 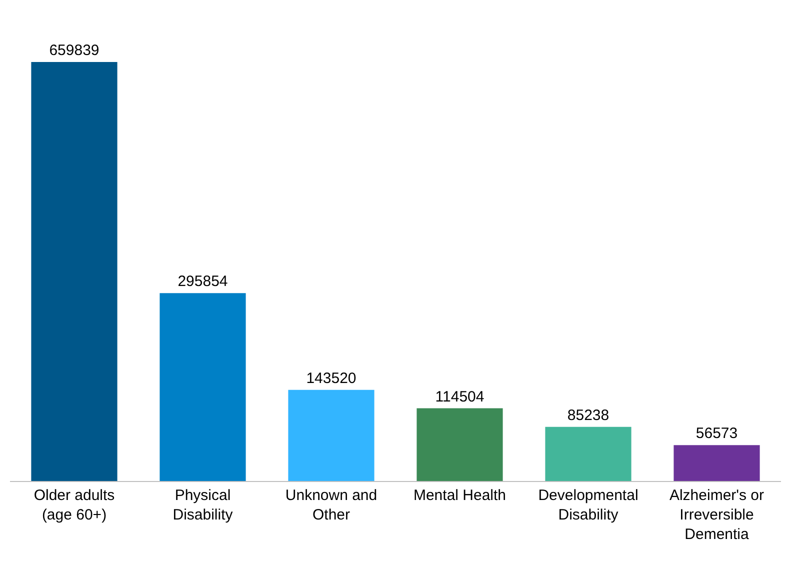 What do you see at coordinates (74, 505) in the screenshot?
I see `x-tick-label: Older adults (age 60+)` at bounding box center [74, 505].